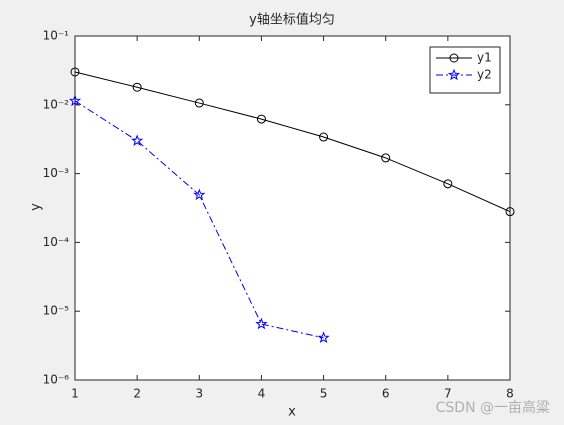 The image size is (564, 425). Describe the element at coordinates (324, 394) in the screenshot. I see `x-tick-label: 5` at that location.